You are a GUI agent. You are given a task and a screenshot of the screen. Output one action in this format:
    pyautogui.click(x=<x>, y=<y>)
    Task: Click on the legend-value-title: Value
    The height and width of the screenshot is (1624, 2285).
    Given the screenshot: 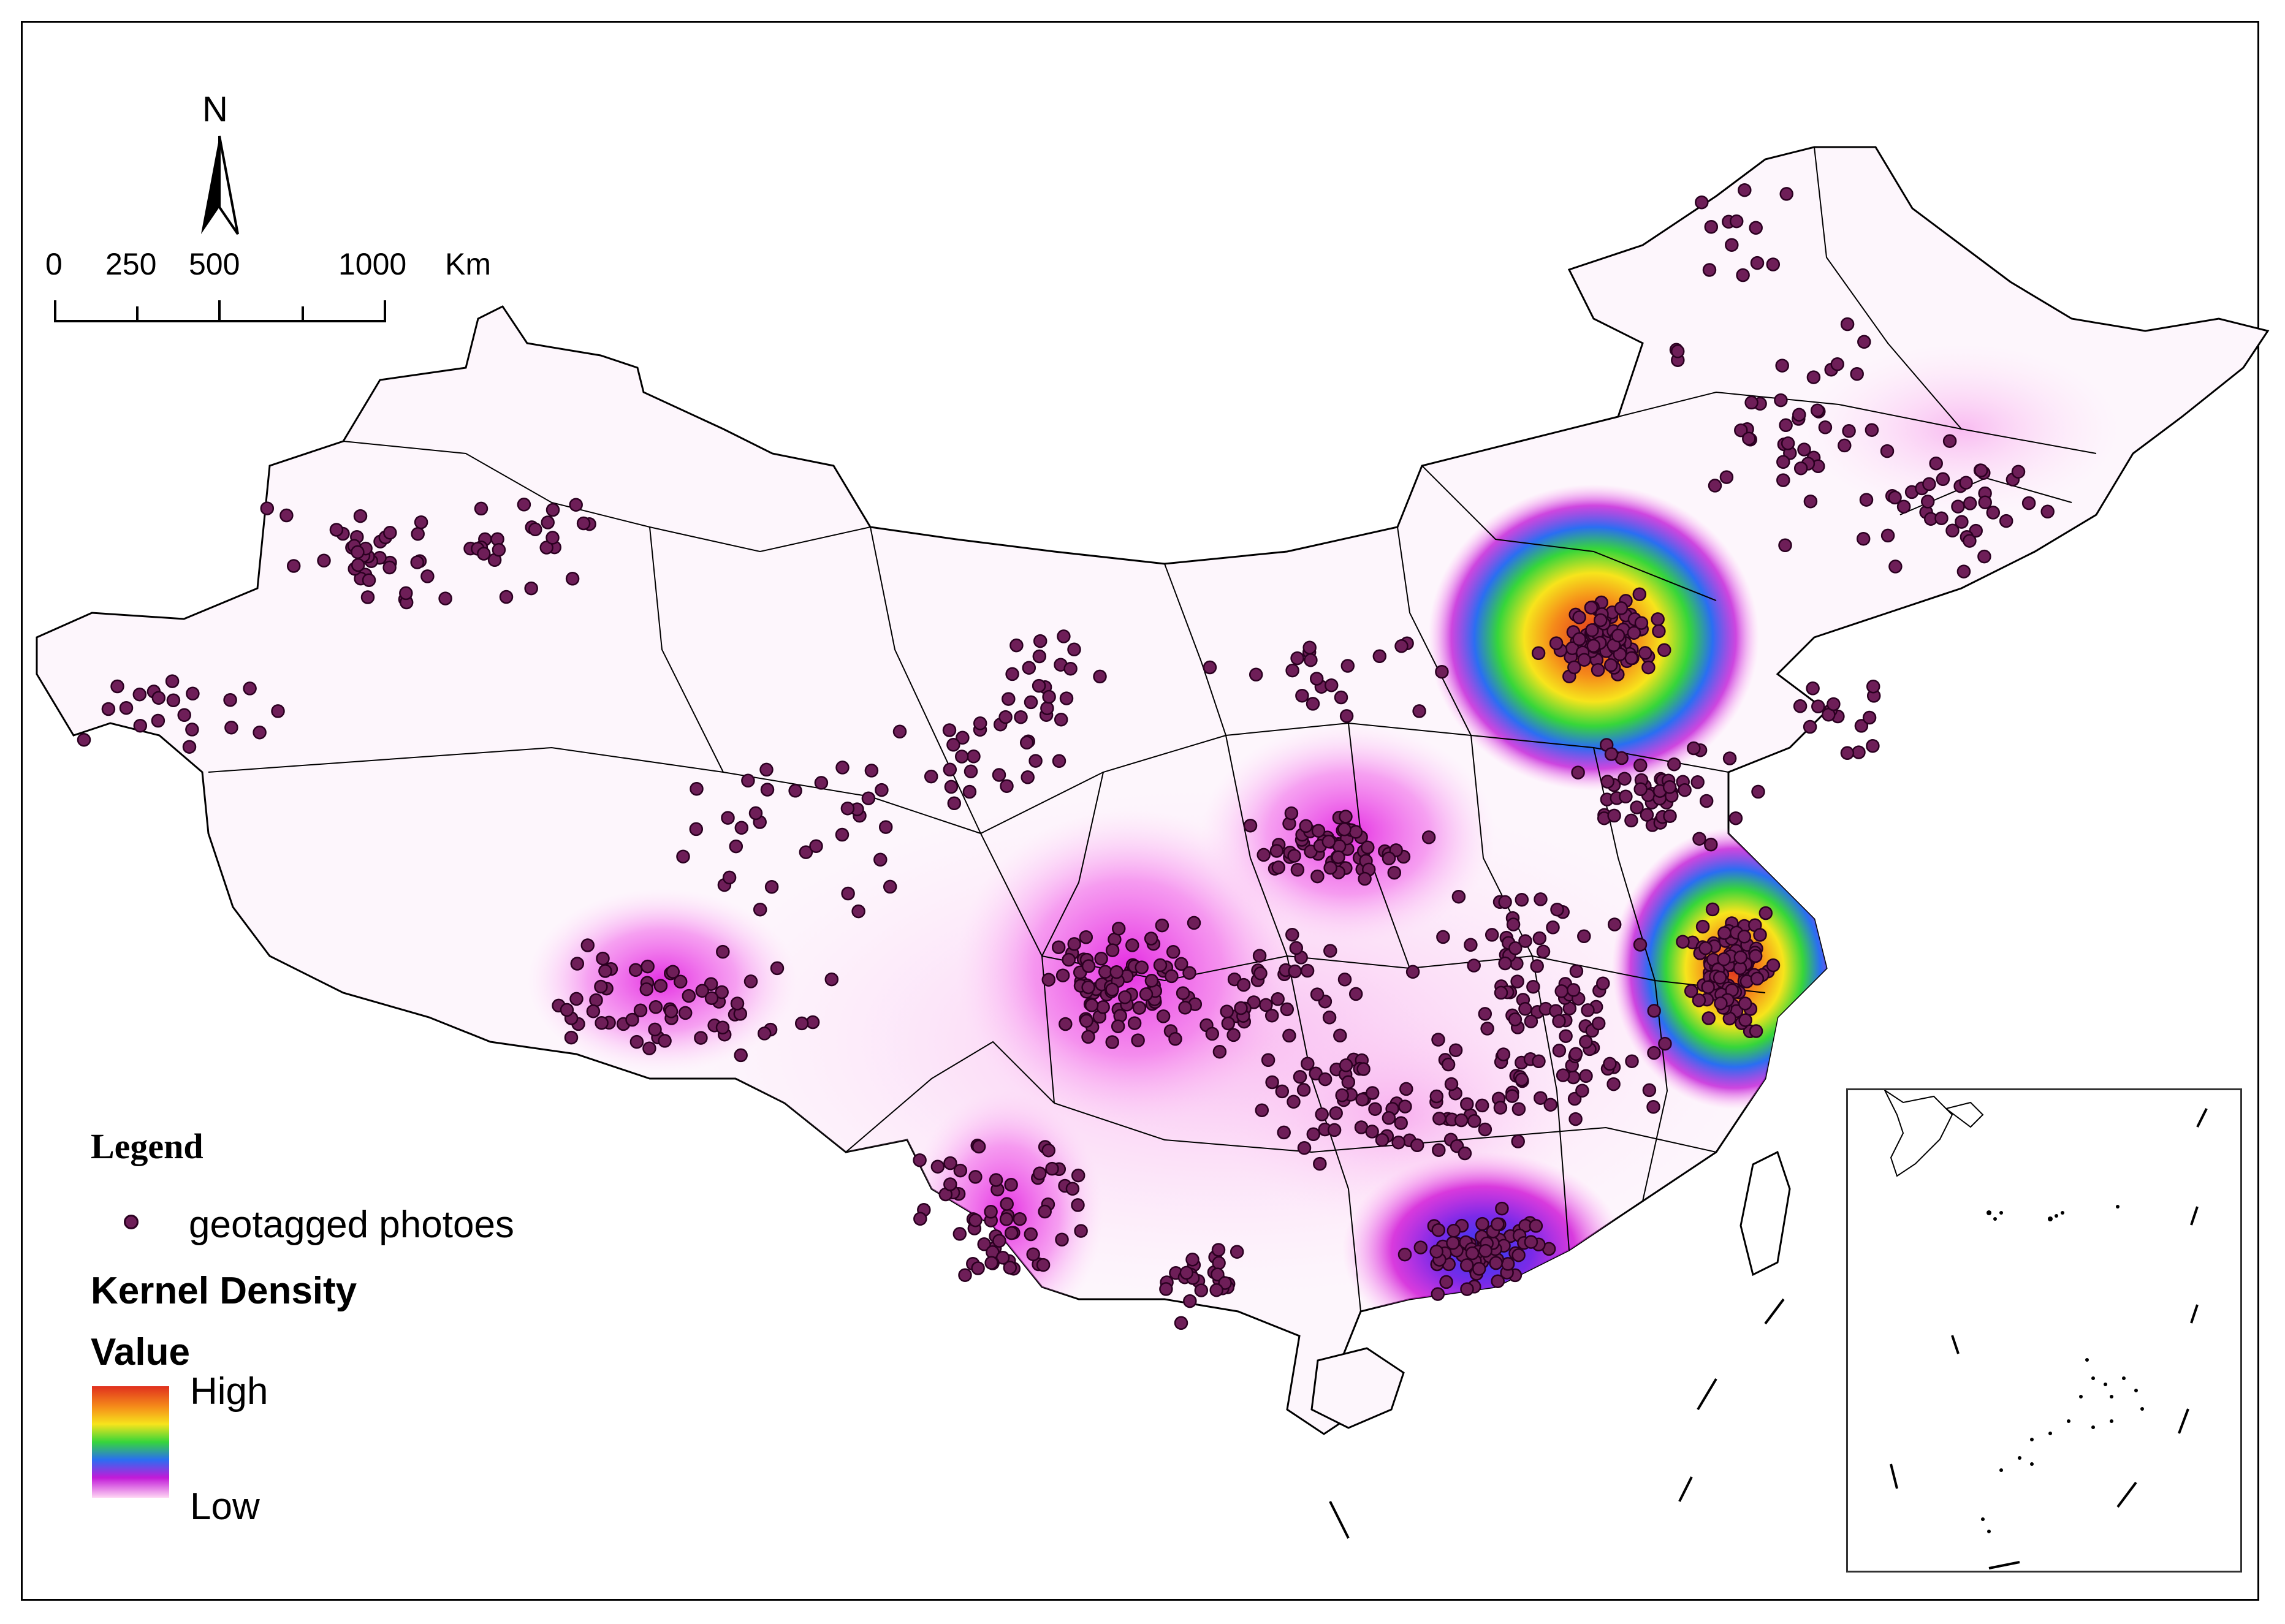 What is the action you would take?
    pyautogui.click(x=140, y=1352)
    